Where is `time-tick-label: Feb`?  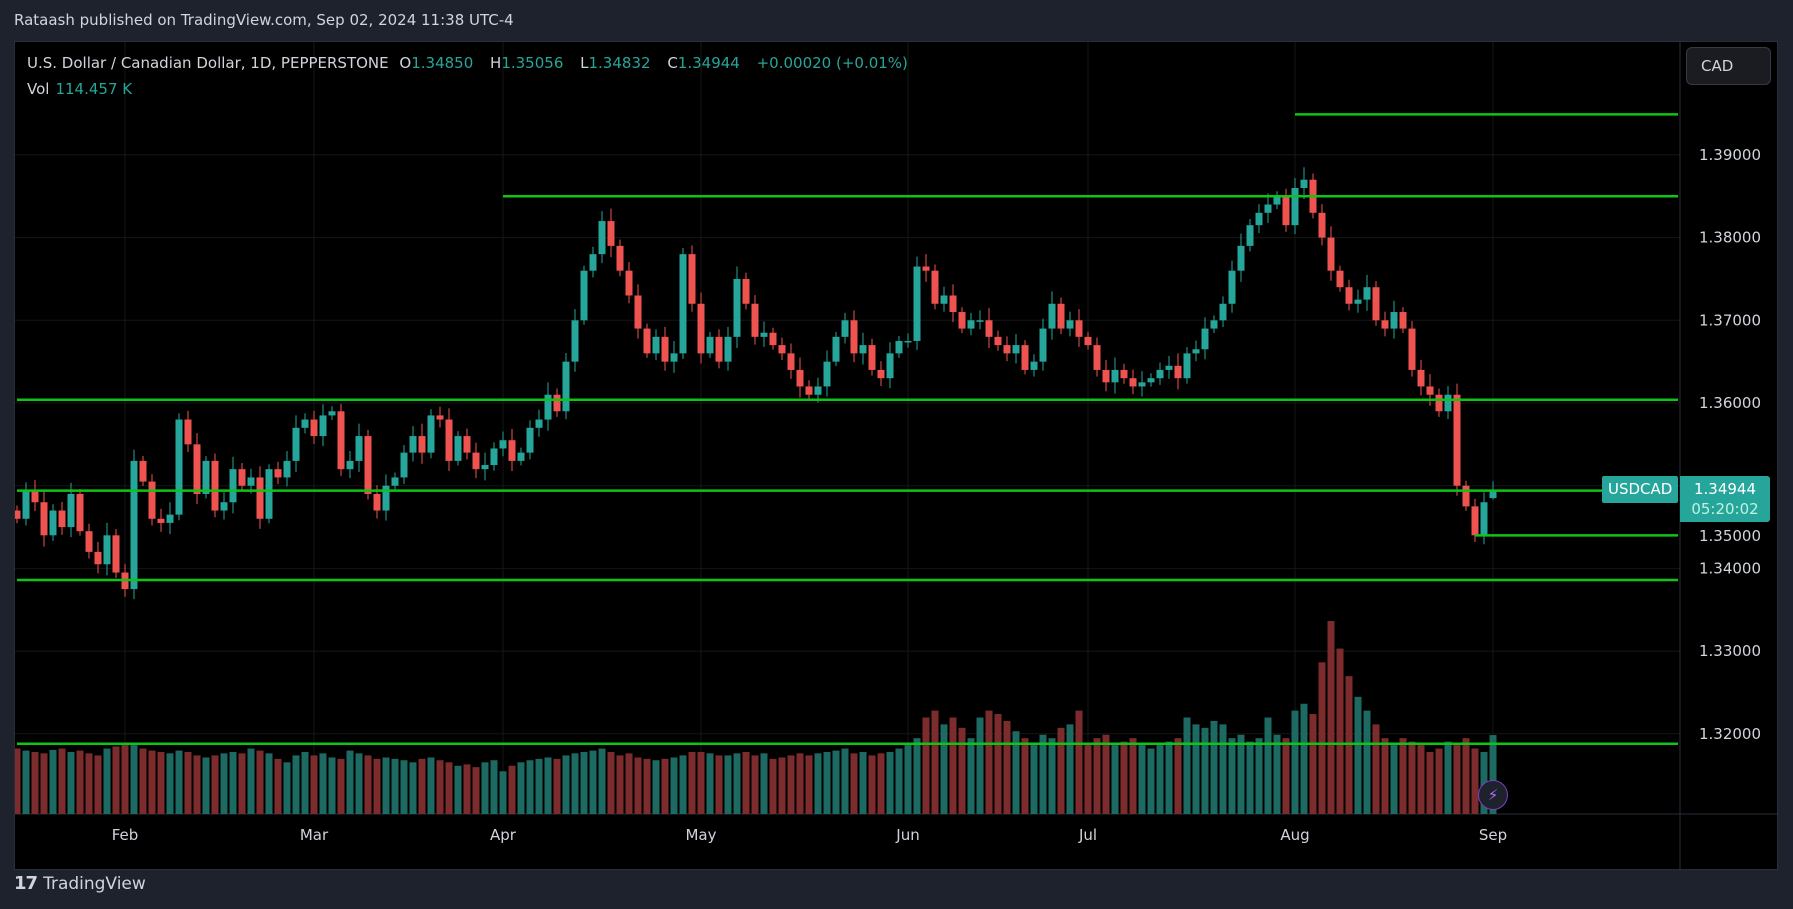
time-tick-label: Feb is located at coordinates (125, 835).